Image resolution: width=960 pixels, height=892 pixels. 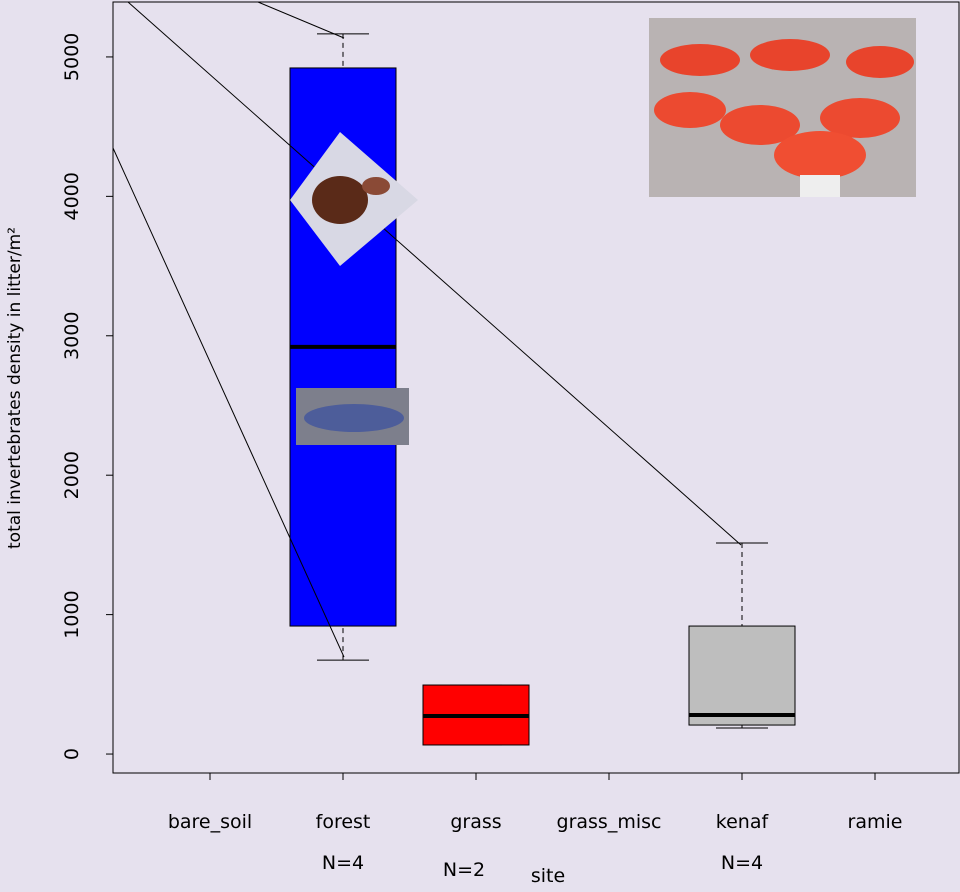 I want to click on box, so click(x=742, y=675).